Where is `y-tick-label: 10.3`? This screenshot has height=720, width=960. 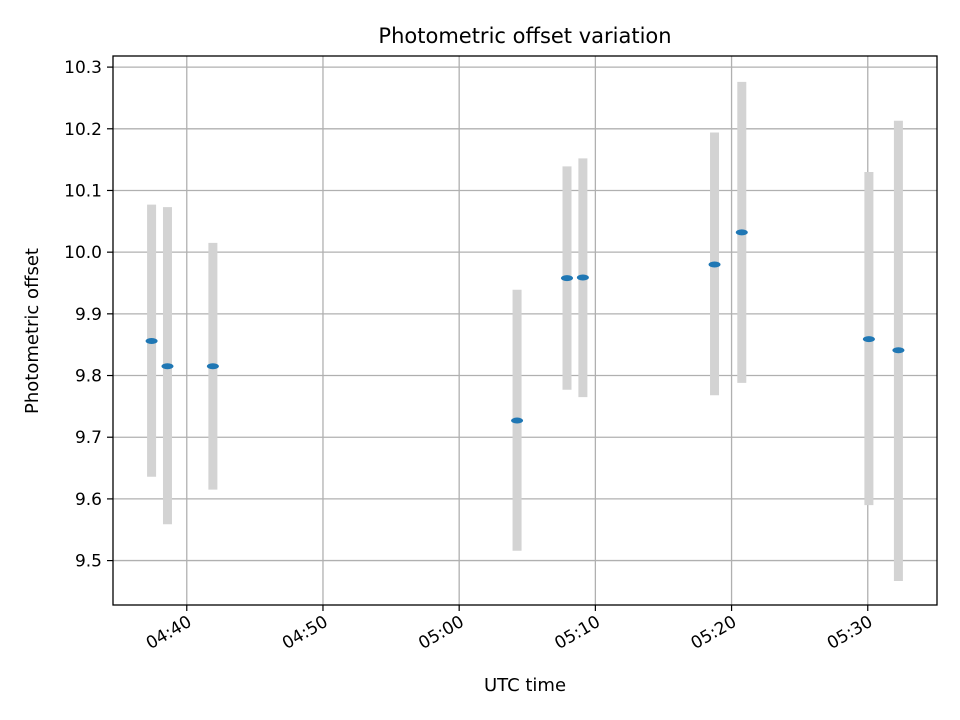 y-tick-label: 10.3 is located at coordinates (83, 68).